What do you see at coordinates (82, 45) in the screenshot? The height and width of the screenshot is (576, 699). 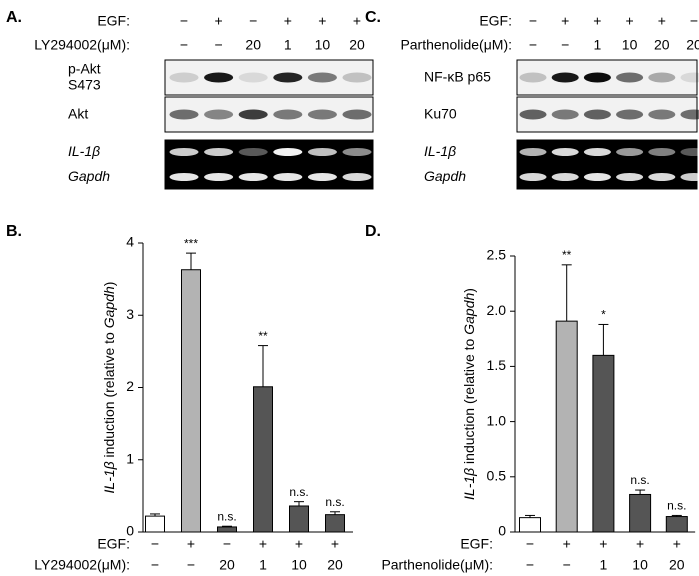 I see `condition-name: LY294002(μM):` at bounding box center [82, 45].